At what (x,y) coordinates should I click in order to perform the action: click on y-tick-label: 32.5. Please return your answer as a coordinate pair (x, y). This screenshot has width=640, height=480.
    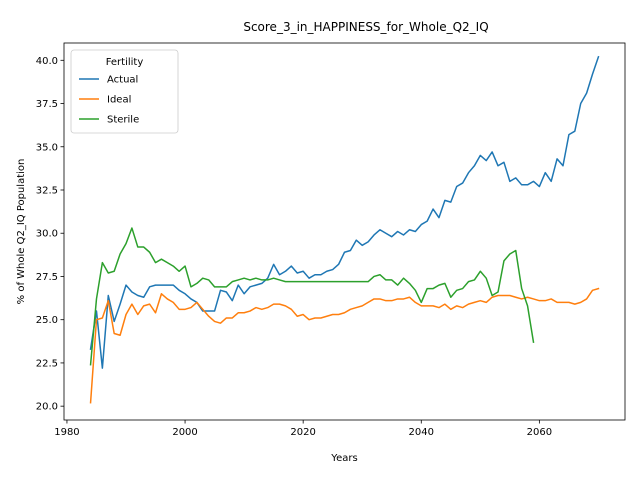
    Looking at the image, I should click on (47, 190).